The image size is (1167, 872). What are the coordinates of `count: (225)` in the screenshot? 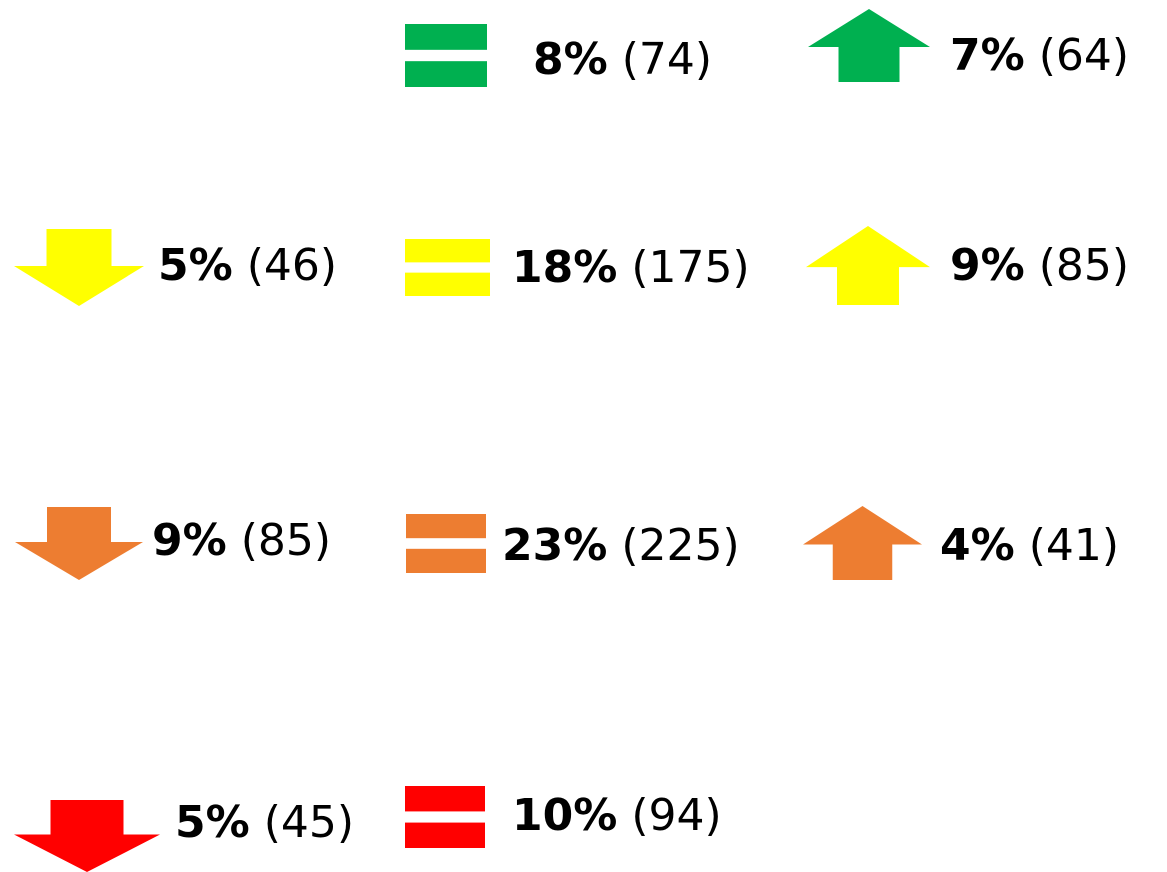 It's located at (680, 545).